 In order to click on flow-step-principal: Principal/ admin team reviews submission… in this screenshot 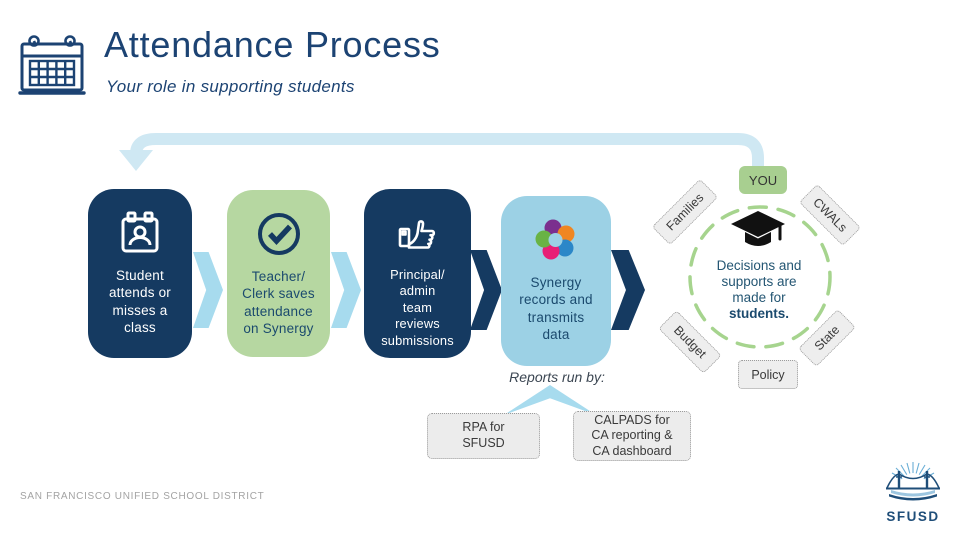, I will do `click(417, 273)`.